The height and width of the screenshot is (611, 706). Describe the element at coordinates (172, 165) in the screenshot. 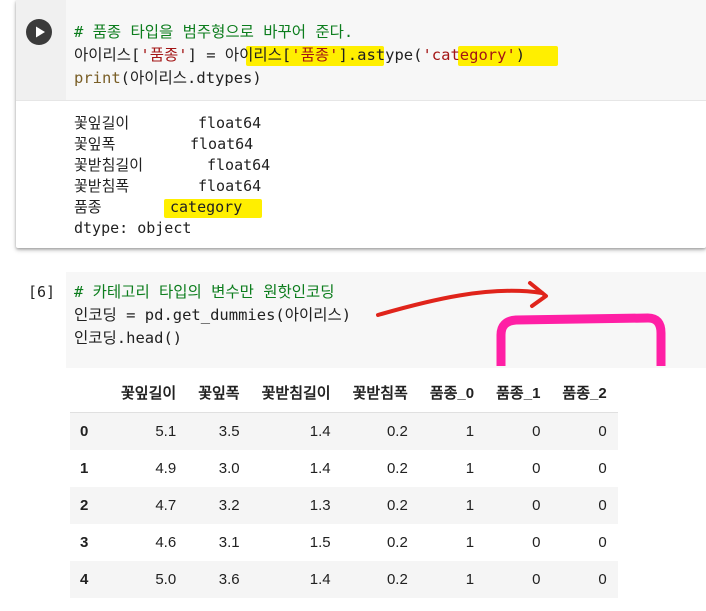

I see `output-line: 꽃받침길이 float64` at that location.